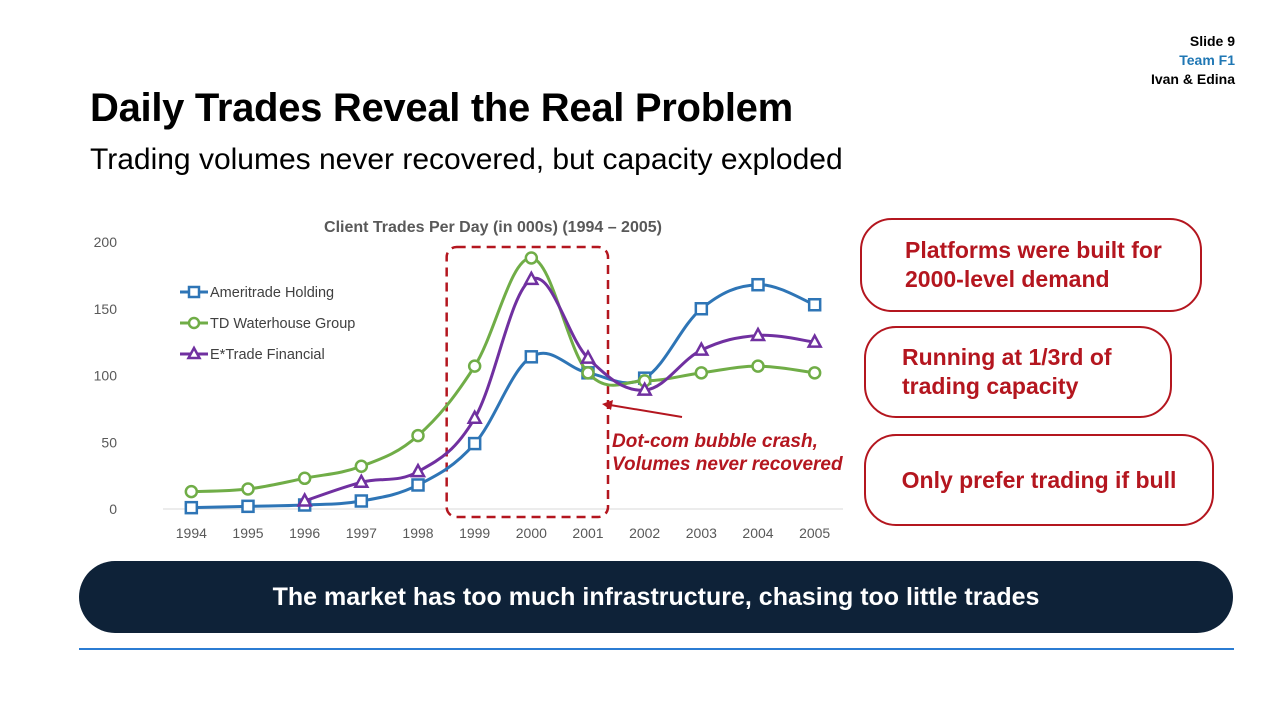 This screenshot has width=1280, height=720. Describe the element at coordinates (646, 411) in the screenshot. I see `annotation-arrow` at that location.